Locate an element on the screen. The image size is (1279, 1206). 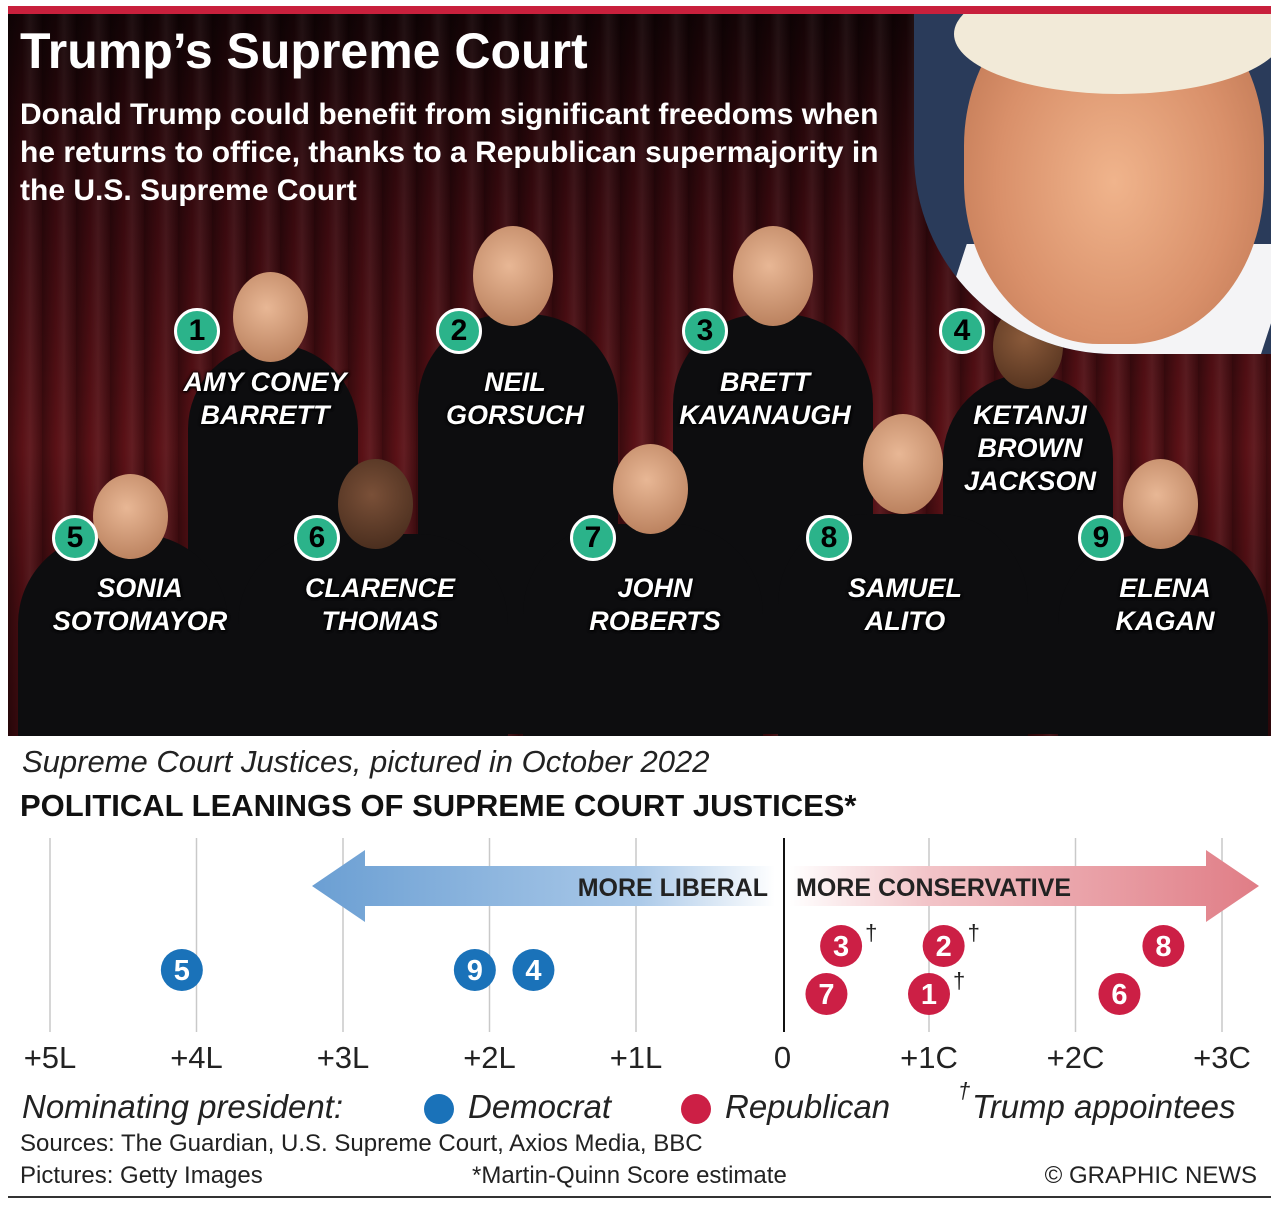
figure-roberts is located at coordinates (643, 630).